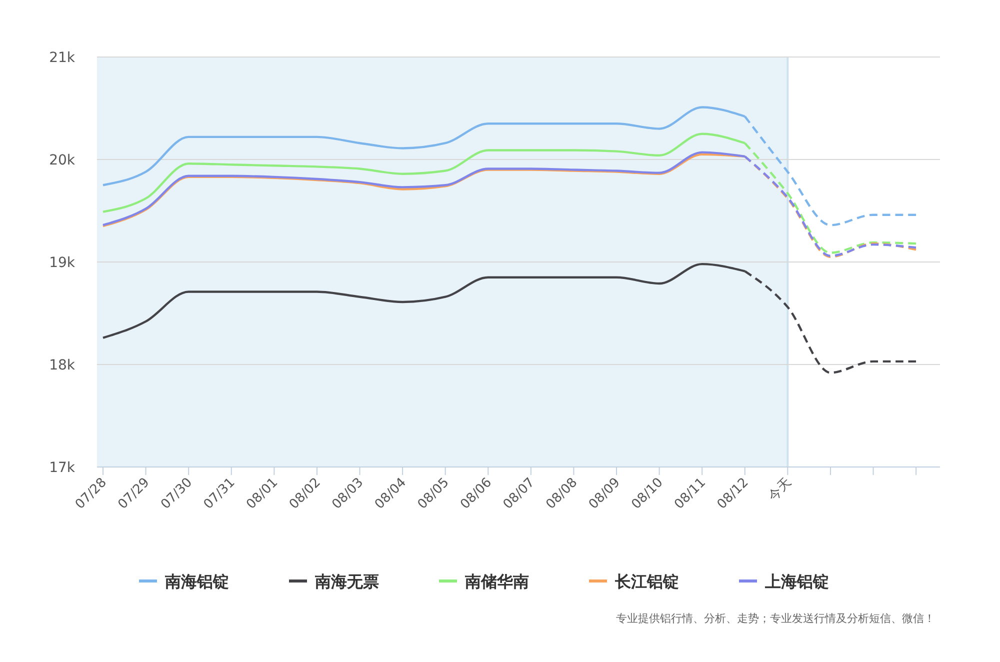 This screenshot has height=662, width=1000. What do you see at coordinates (62, 58) in the screenshot?
I see `y-tick-label: 21k` at bounding box center [62, 58].